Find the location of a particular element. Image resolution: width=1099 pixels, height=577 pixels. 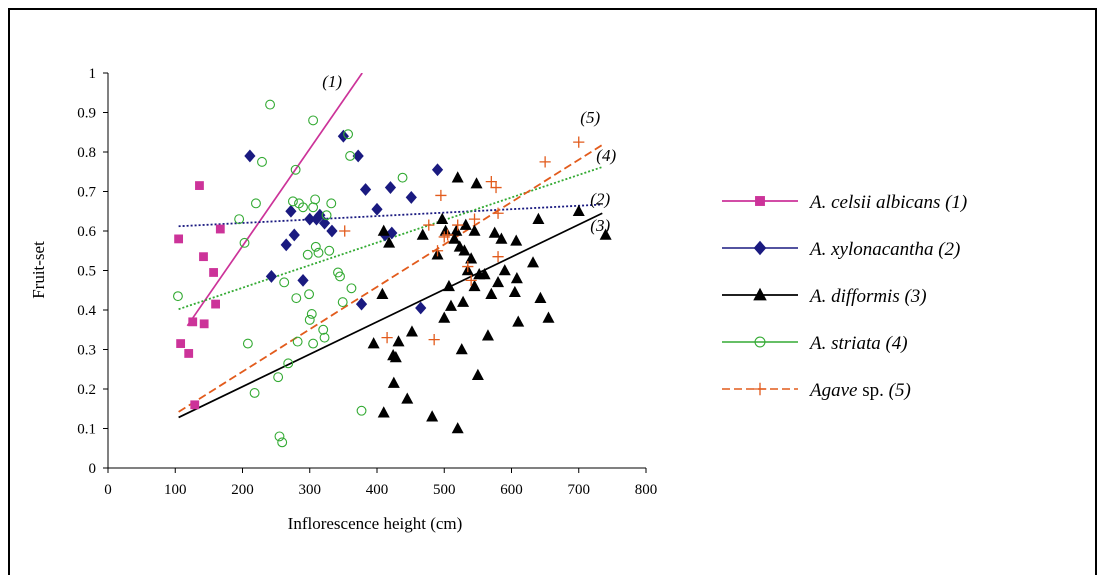

trend-annotation-4: (4) is located at coordinates (606, 155).